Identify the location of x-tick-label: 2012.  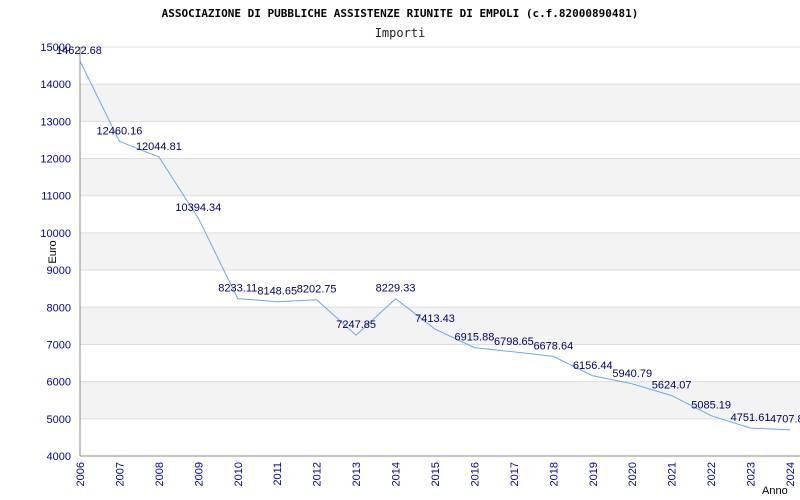
(318, 474).